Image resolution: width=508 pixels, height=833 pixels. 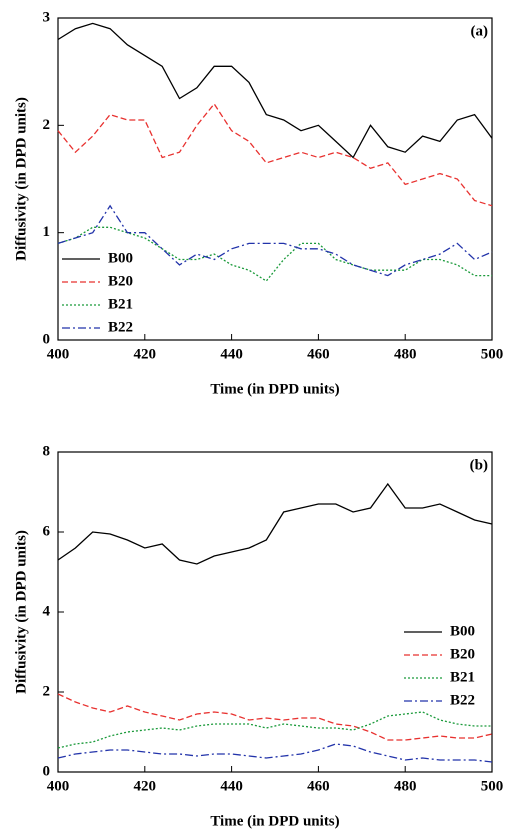 What do you see at coordinates (47, 232) in the screenshot?
I see `y-tick-label: 1` at bounding box center [47, 232].